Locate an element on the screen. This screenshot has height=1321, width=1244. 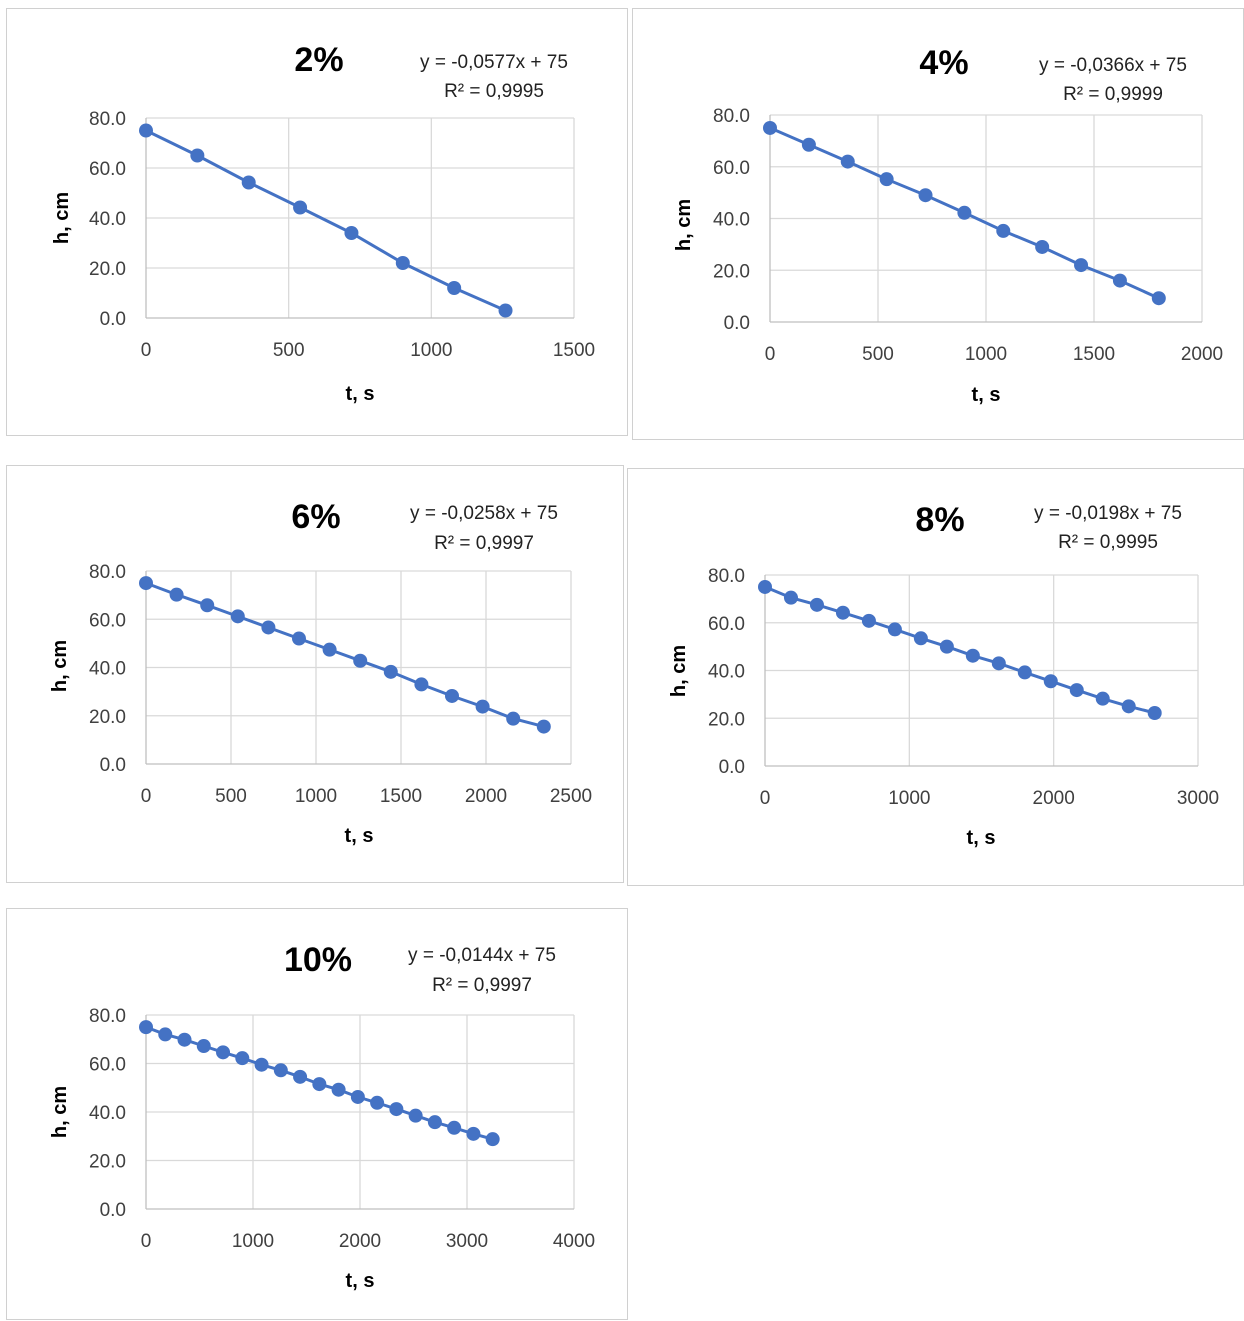
chart-title: 8% is located at coordinates (939, 520).